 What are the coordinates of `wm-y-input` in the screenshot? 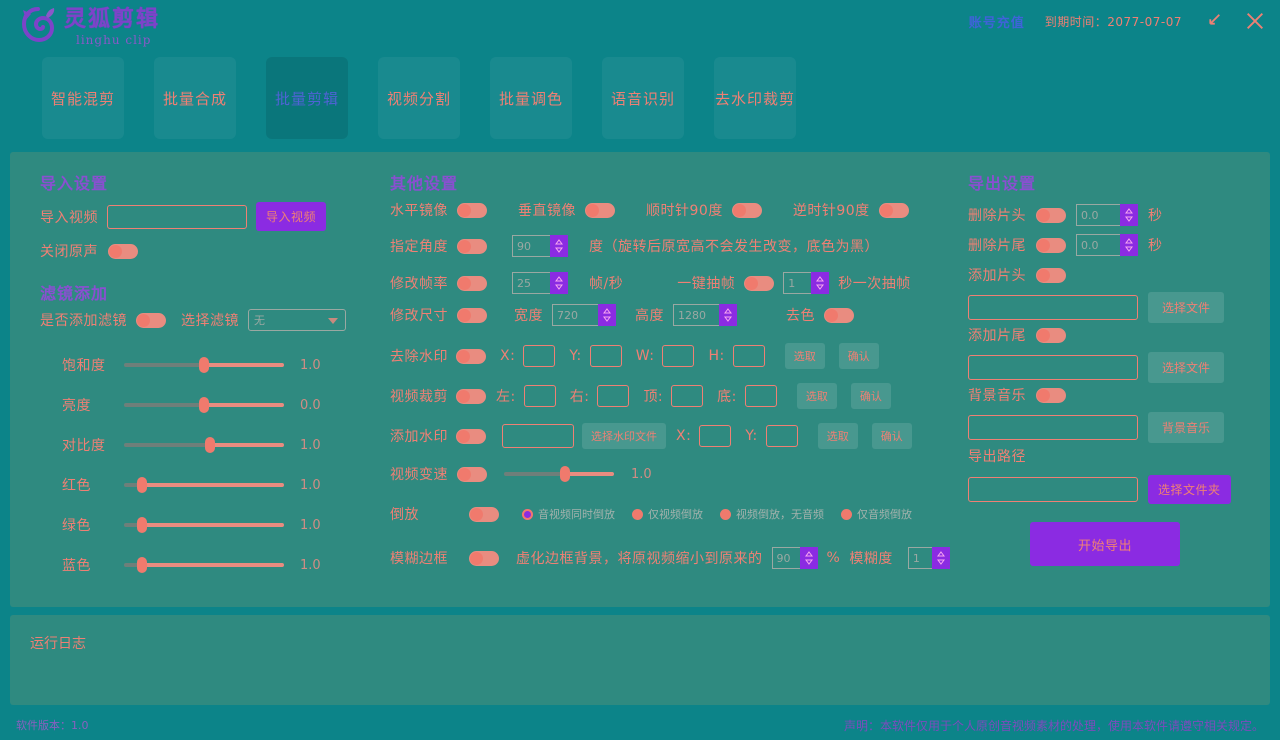 It's located at (605, 356).